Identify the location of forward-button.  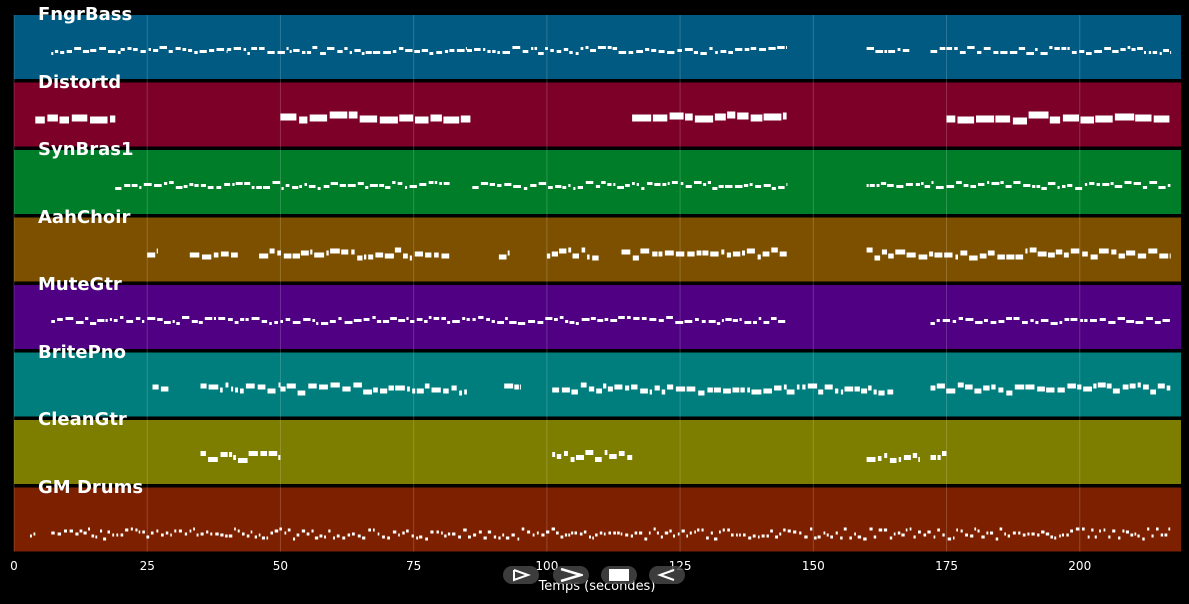
(667, 575).